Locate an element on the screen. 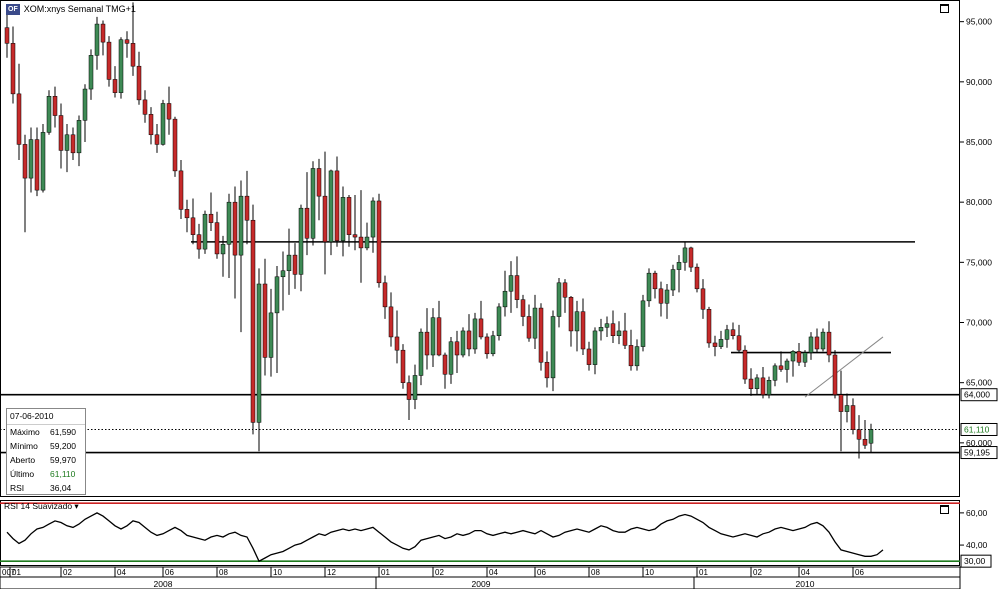 The image size is (1000, 589). trend-line is located at coordinates (844, 367).